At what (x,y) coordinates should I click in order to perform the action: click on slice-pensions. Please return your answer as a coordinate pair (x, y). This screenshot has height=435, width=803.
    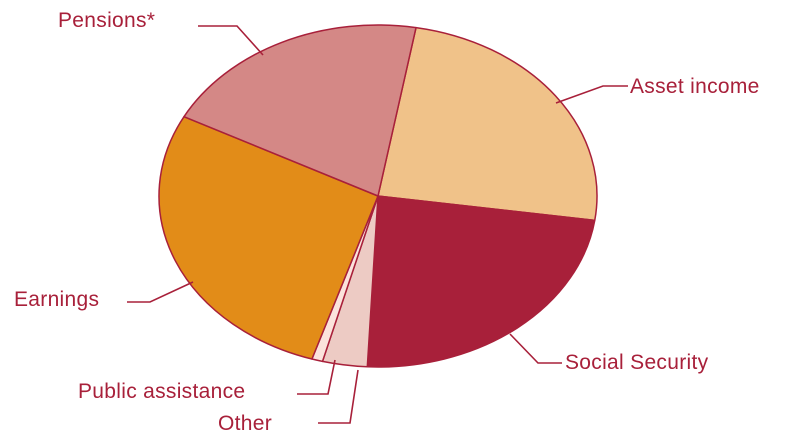
    Looking at the image, I should click on (300, 110).